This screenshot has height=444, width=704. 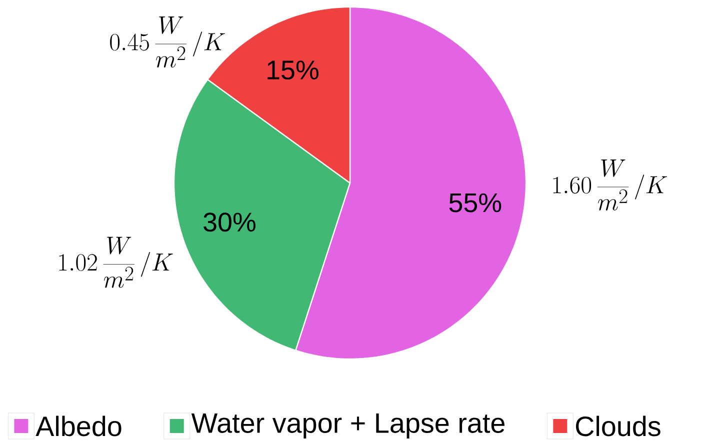 What do you see at coordinates (618, 426) in the screenshot?
I see `legend-label: Clouds` at bounding box center [618, 426].